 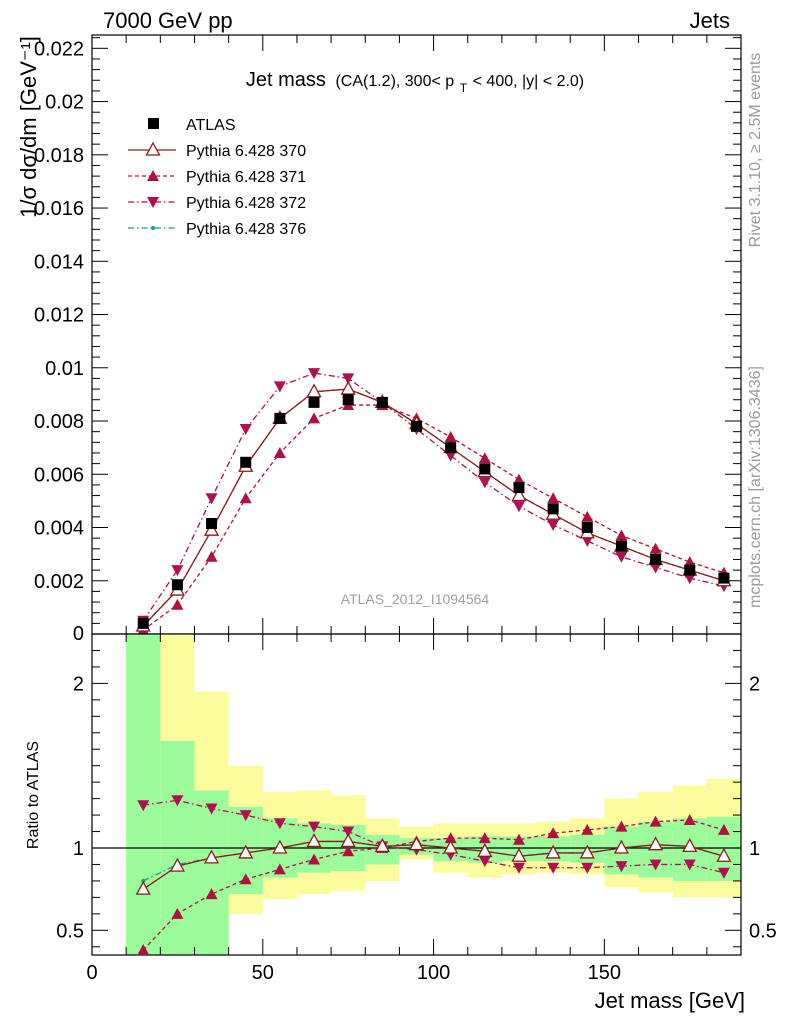 What do you see at coordinates (433, 973) in the screenshot?
I see `xtick-label: 100` at bounding box center [433, 973].